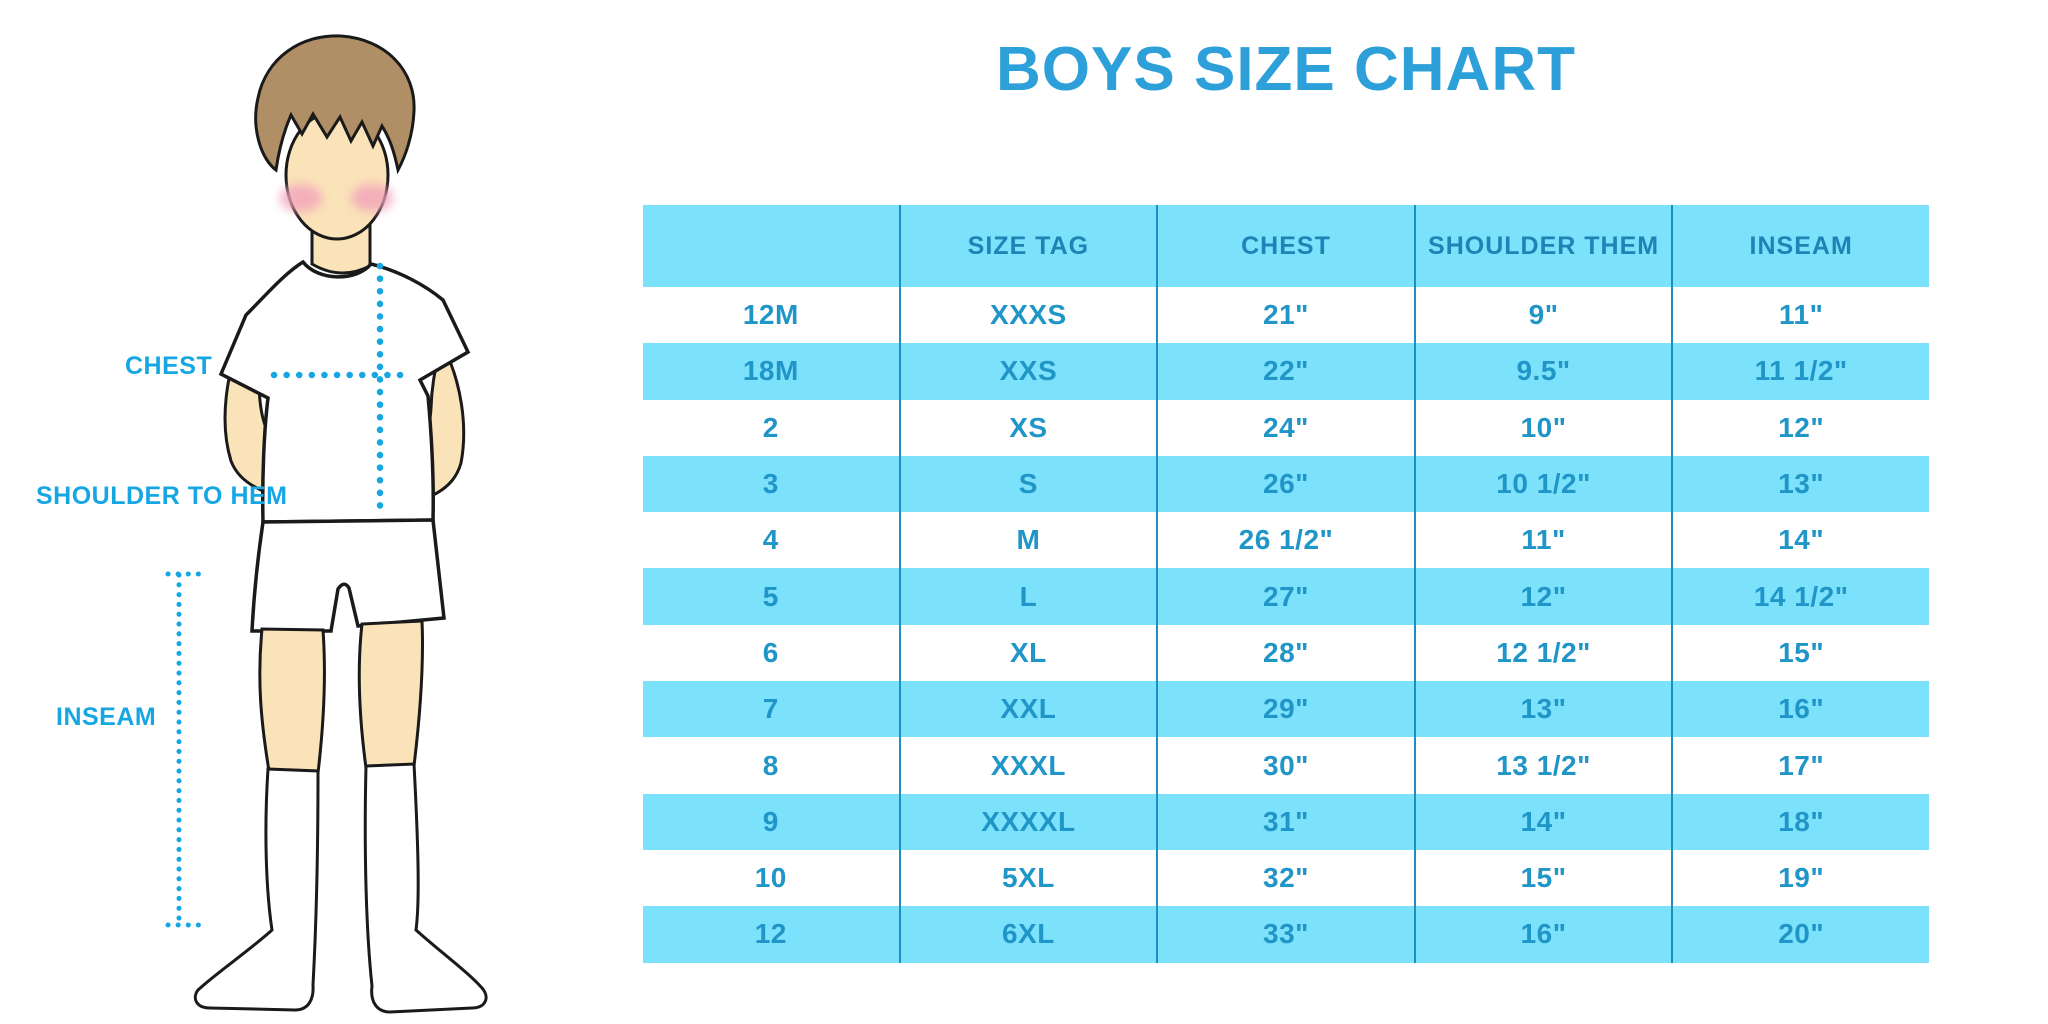 This screenshot has width=2048, height=1024. Describe the element at coordinates (1030, 246) in the screenshot. I see `table-header-cell: SIZE TAG` at that location.